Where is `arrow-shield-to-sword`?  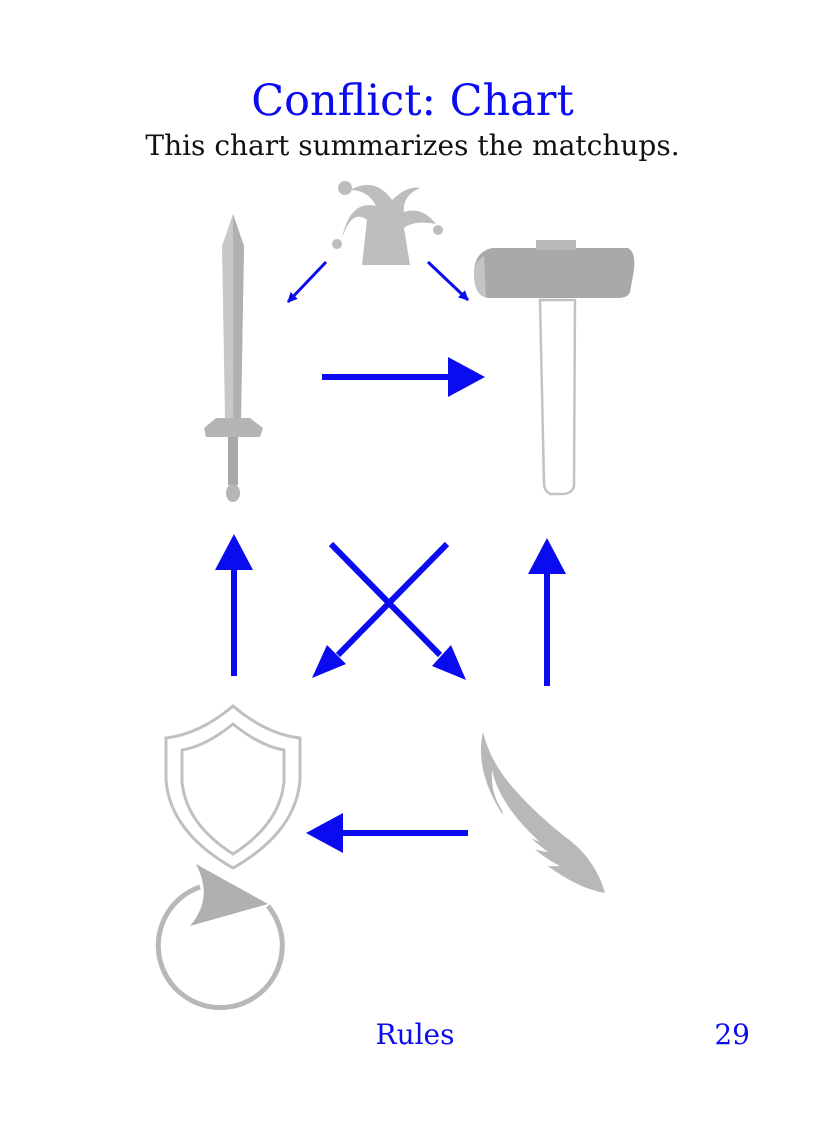 arrow-shield-to-sword is located at coordinates (234, 605).